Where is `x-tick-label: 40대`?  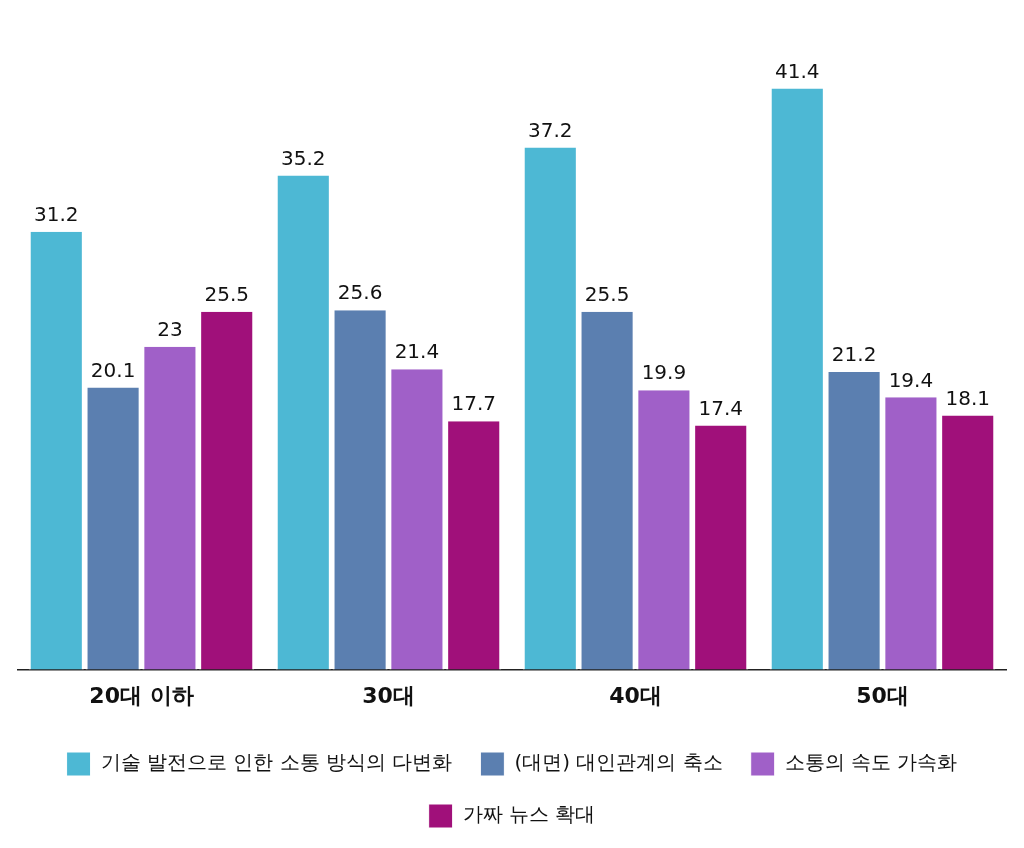
x-tick-label: 40대 is located at coordinates (635, 695).